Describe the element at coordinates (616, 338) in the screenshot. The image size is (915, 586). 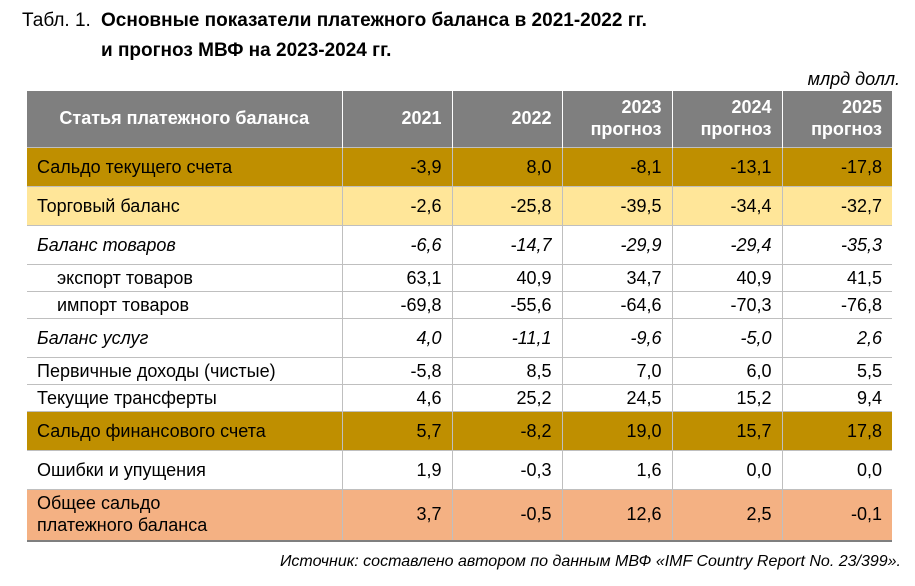
I see `cell-2023: -9,6` at that location.